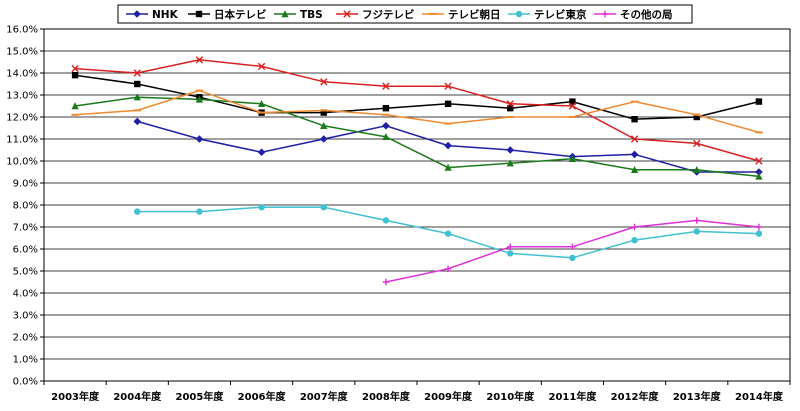  I want to click on x-tick-label: 2009年度, so click(448, 396).